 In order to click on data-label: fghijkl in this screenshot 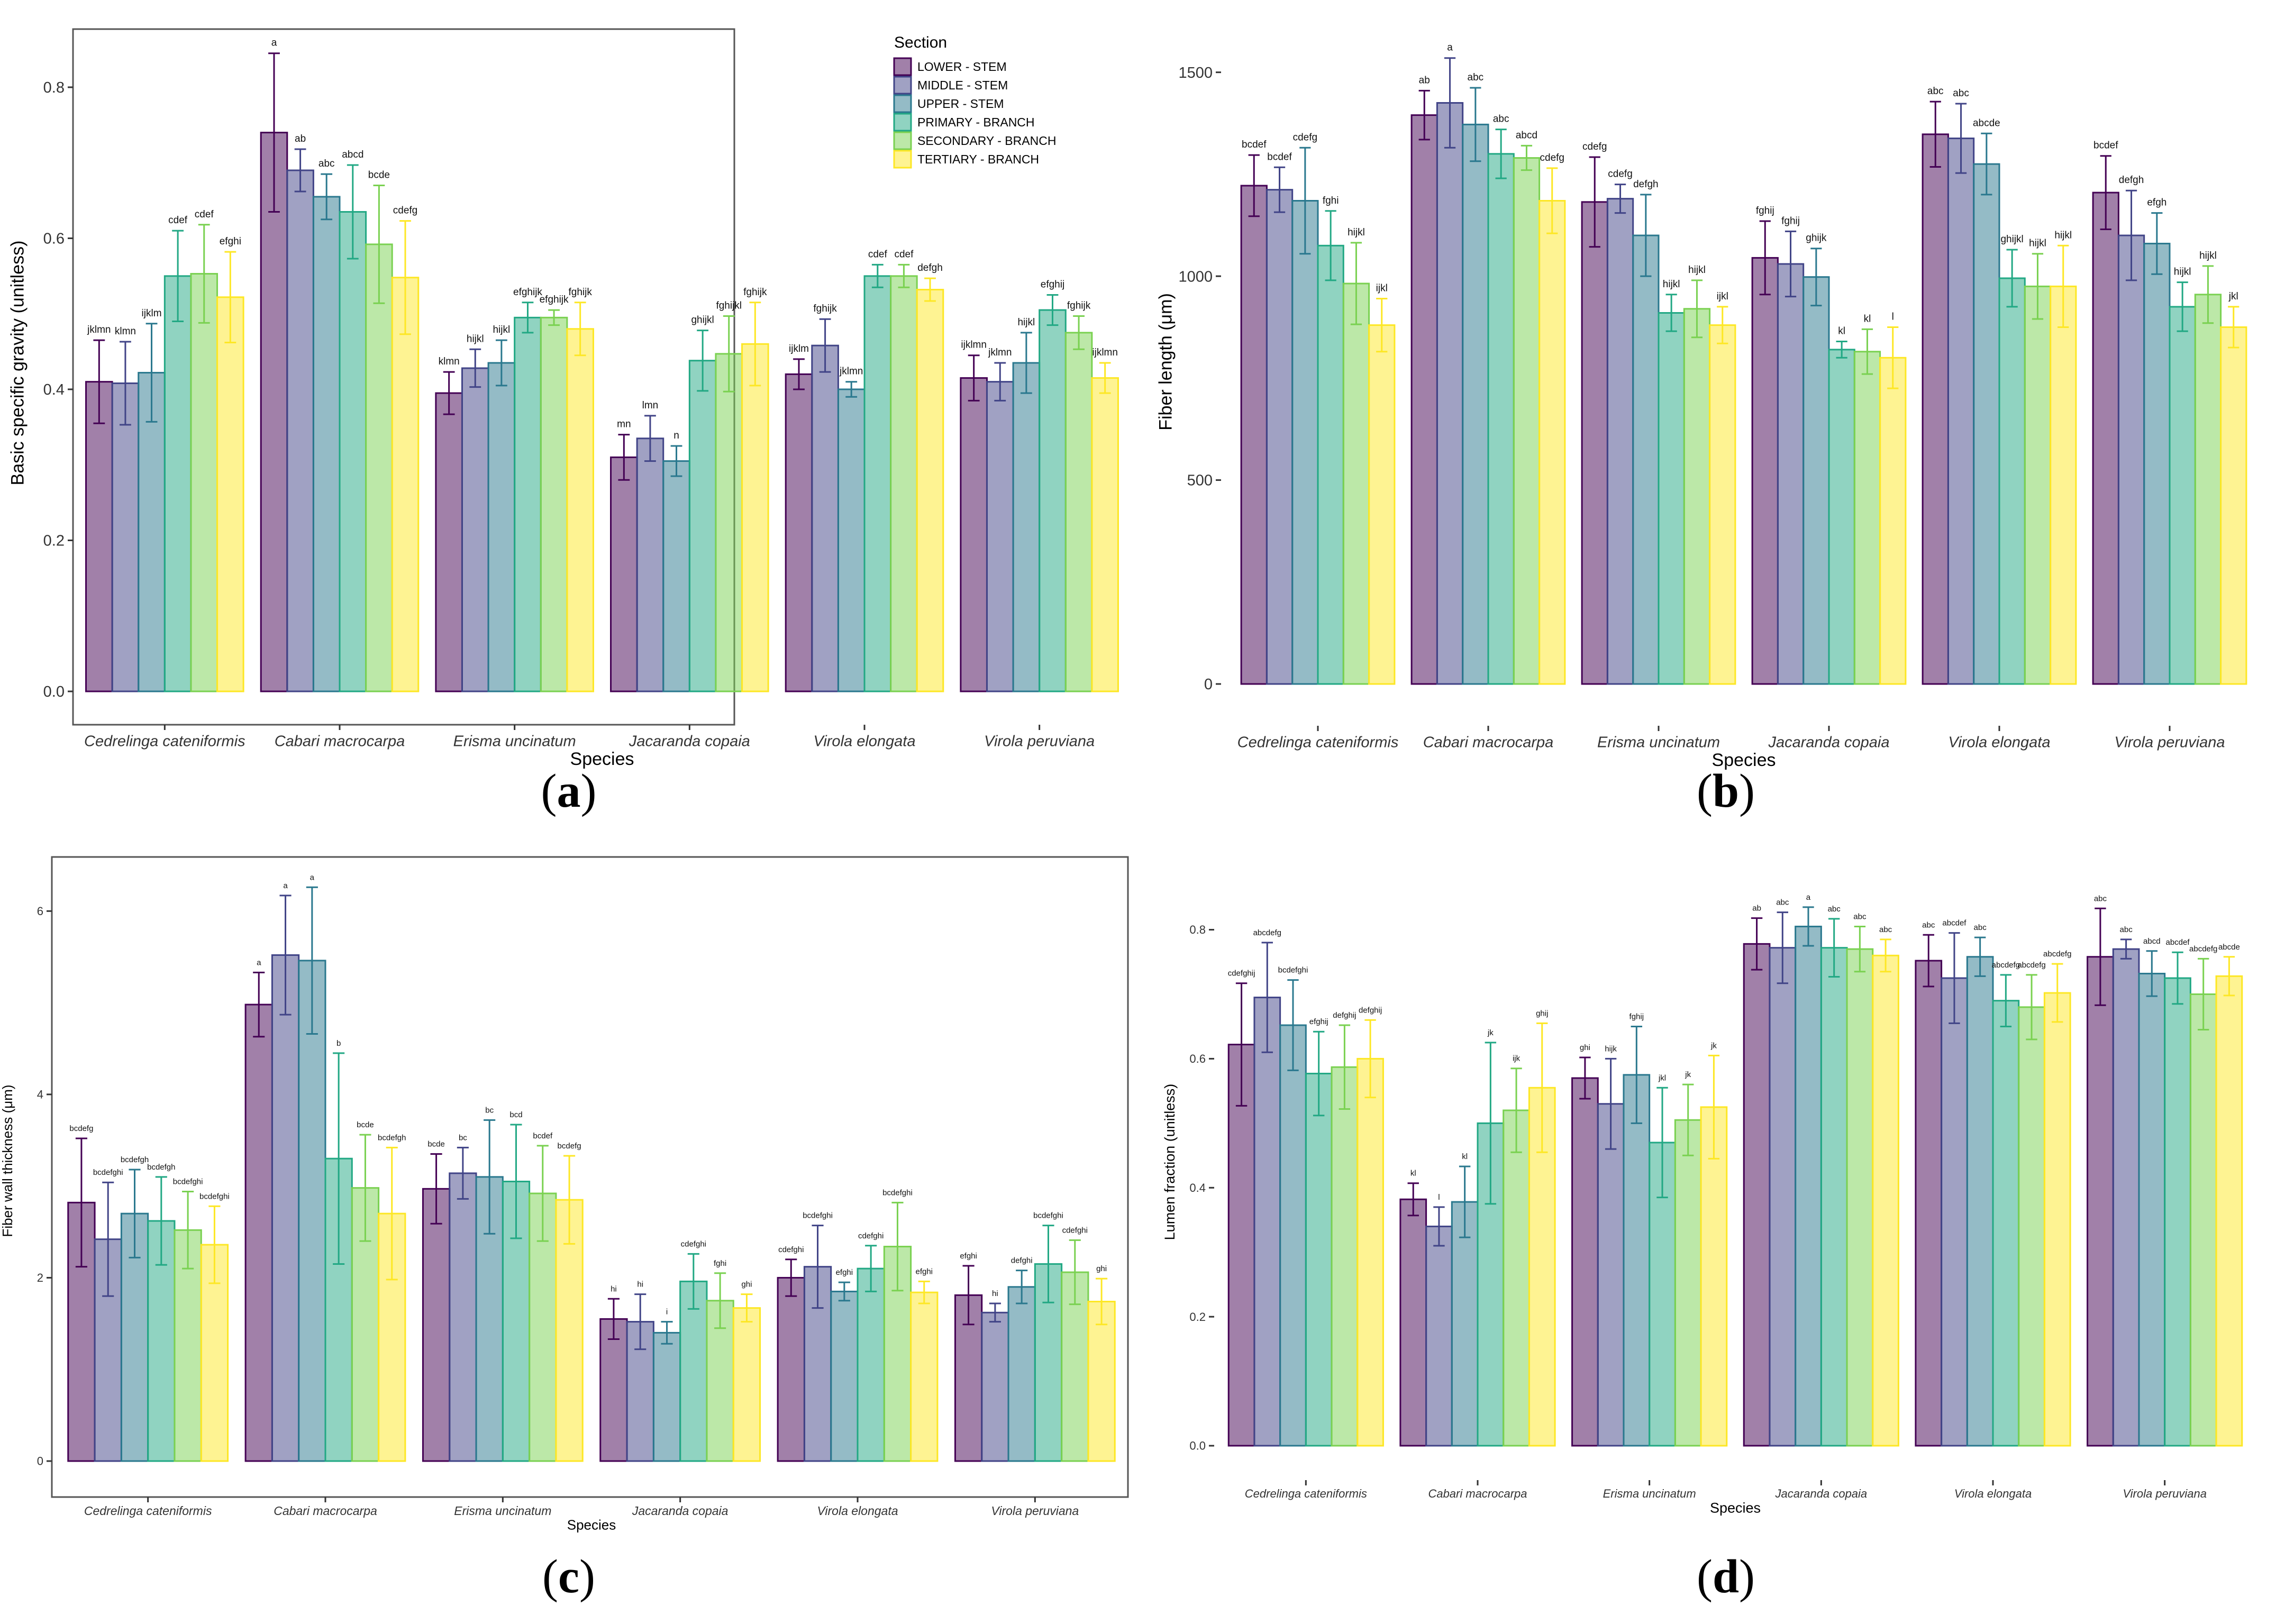, I will do `click(729, 305)`.